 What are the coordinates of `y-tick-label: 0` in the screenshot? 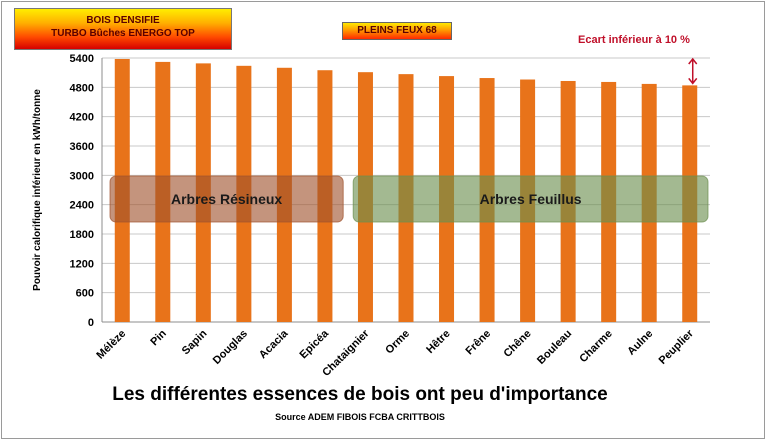 It's located at (91, 323).